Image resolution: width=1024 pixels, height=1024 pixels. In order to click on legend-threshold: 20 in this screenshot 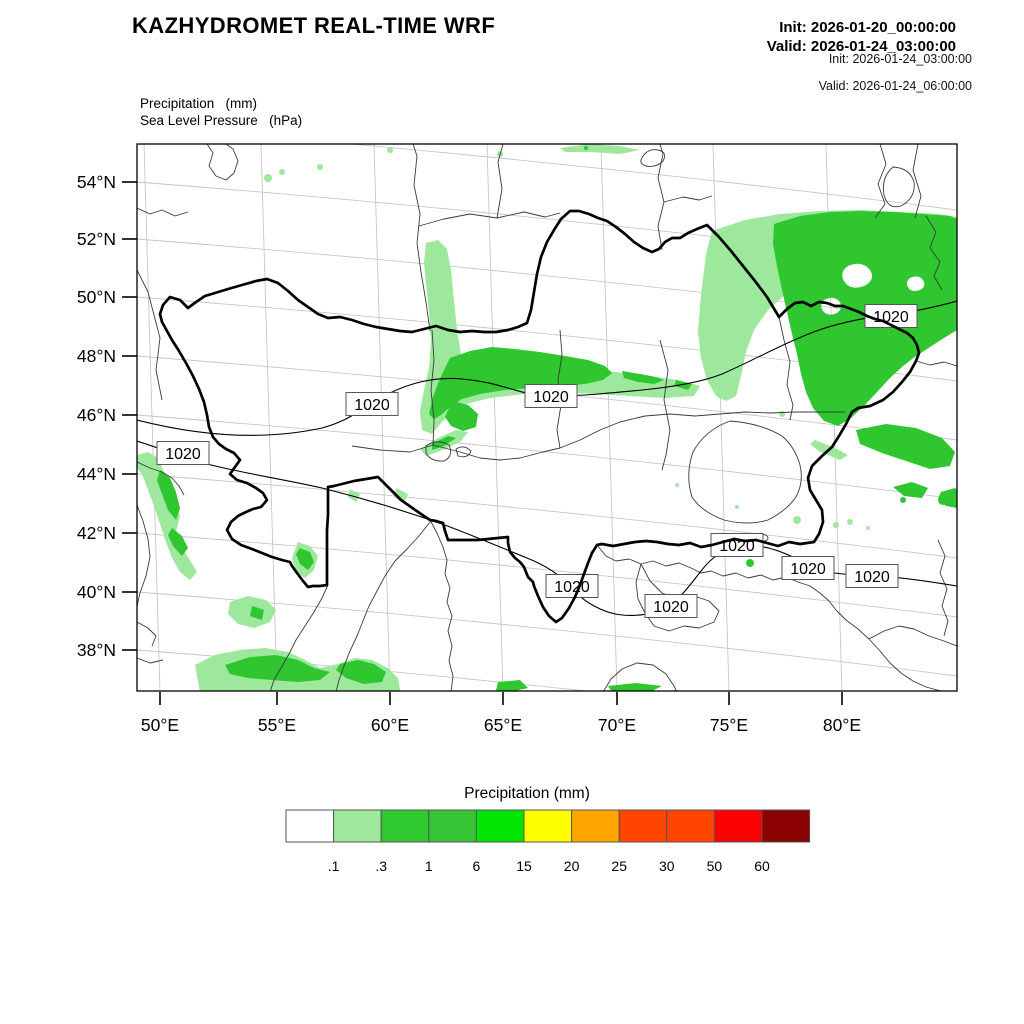, I will do `click(572, 866)`.